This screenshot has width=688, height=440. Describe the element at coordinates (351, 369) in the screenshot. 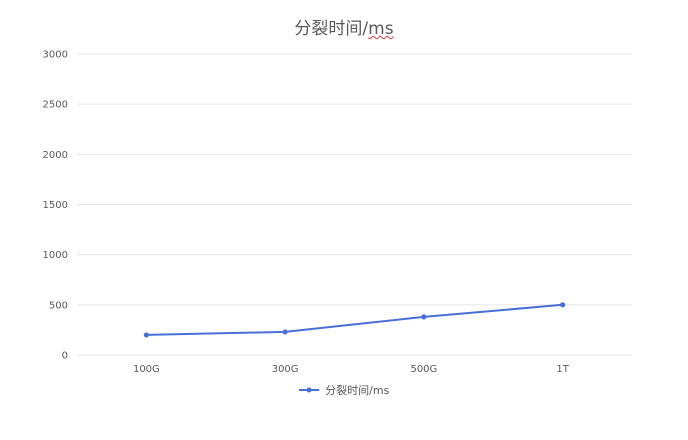

I see `x-axis-ticks: 100G 300G 500G 1T` at that location.